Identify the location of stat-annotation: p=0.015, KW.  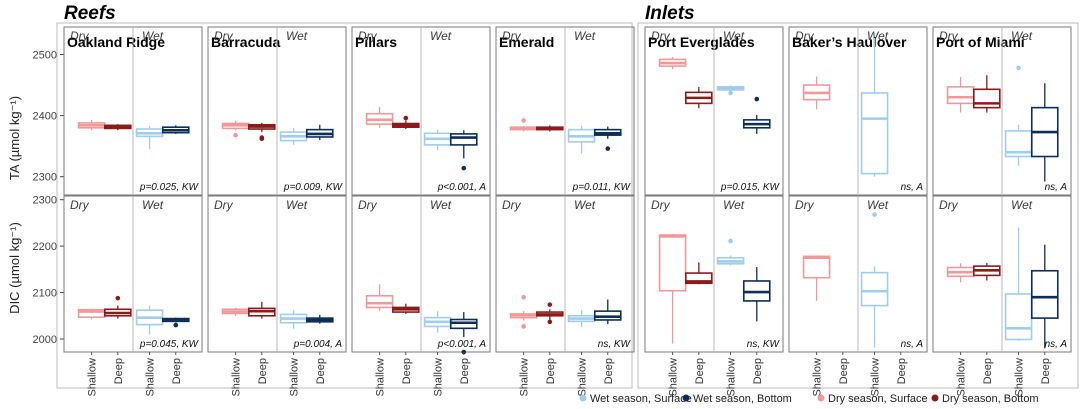
(750, 187).